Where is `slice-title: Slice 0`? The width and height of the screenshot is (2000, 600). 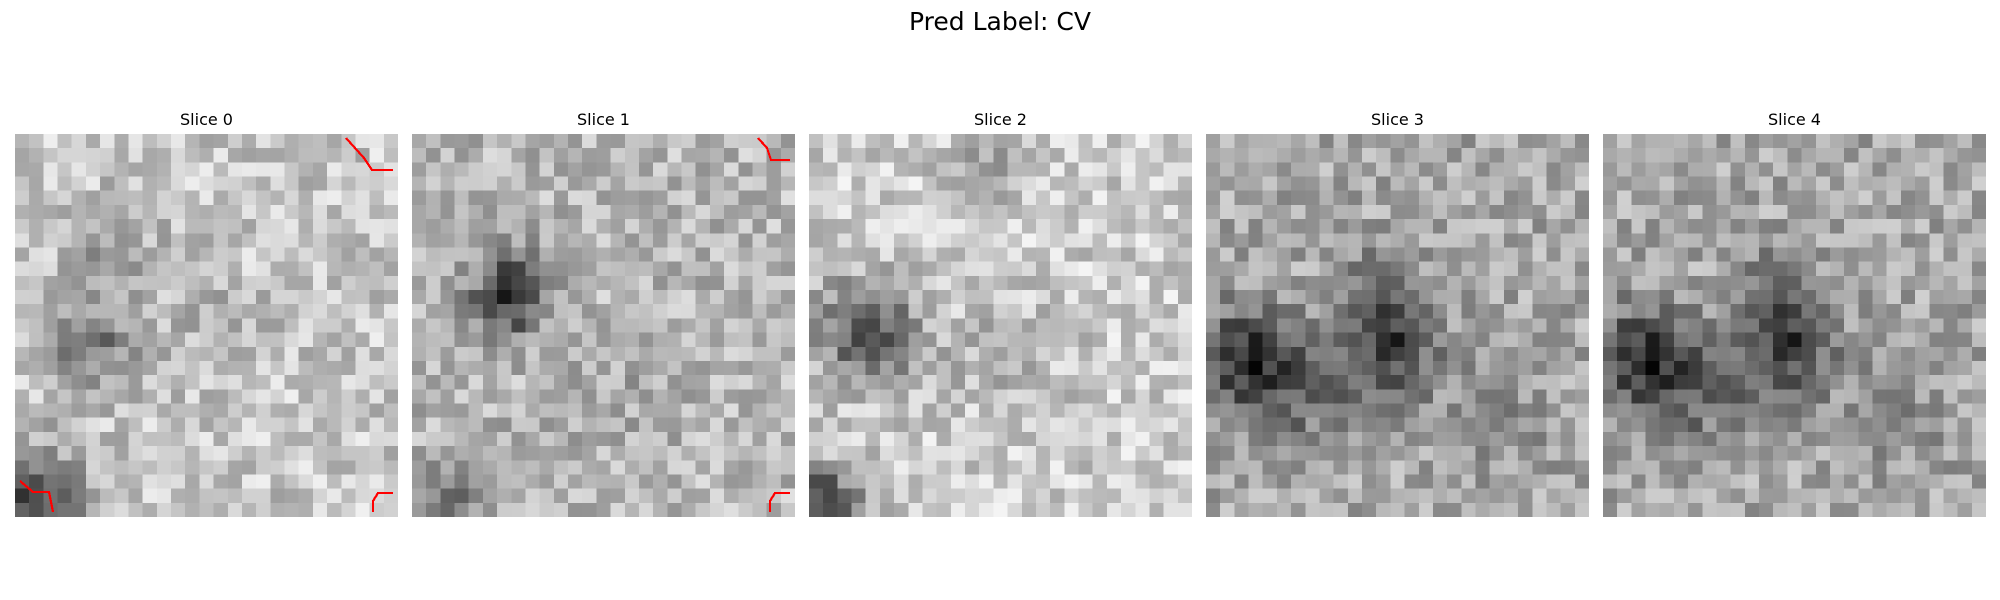 slice-title: Slice 0 is located at coordinates (206, 119).